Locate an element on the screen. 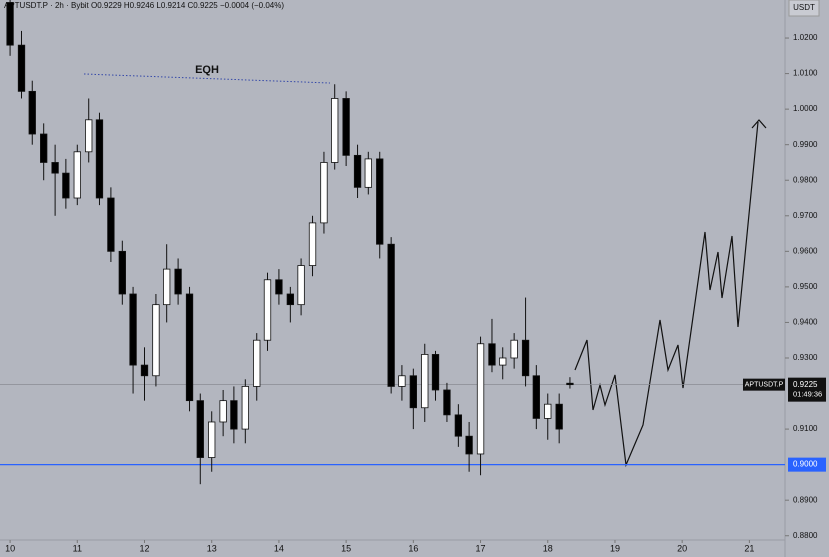  y-tick-label: 0.9300 is located at coordinates (805, 357).